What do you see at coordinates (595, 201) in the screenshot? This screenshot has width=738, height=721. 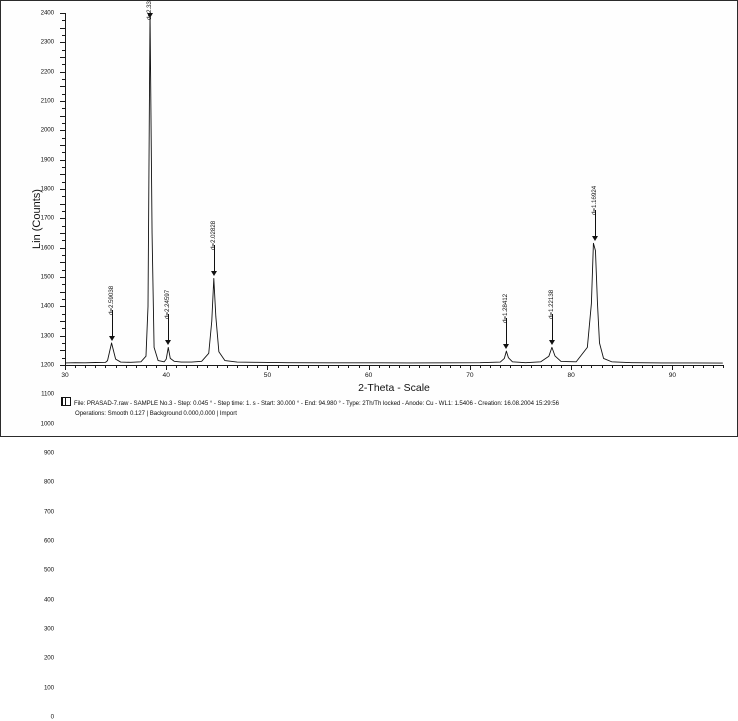 I see `peak-d-spacing-label: d=1.16924` at bounding box center [595, 201].